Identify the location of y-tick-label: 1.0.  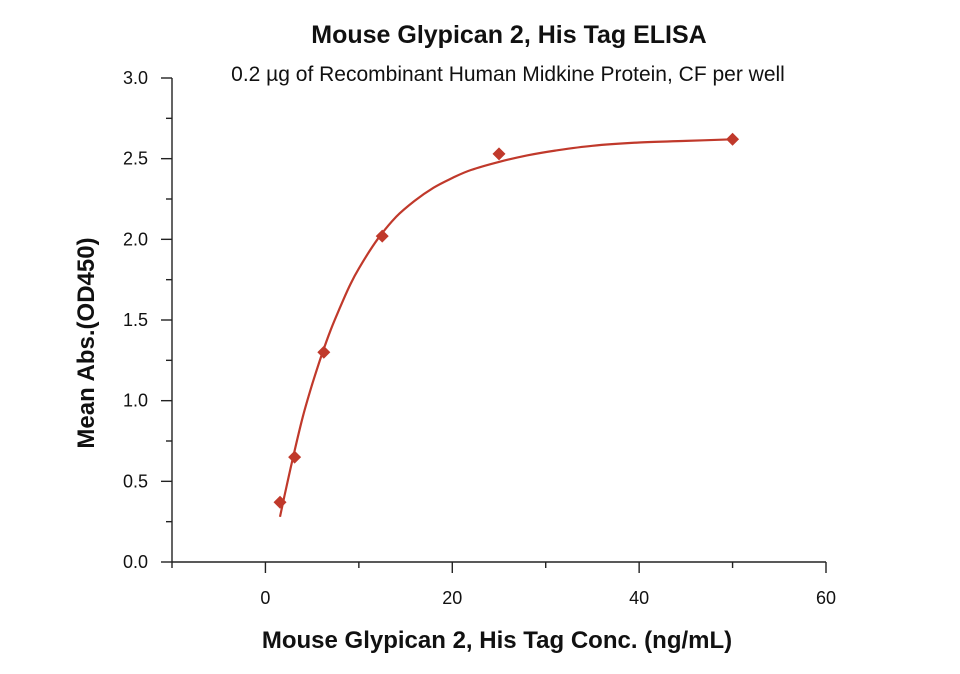
(135, 401).